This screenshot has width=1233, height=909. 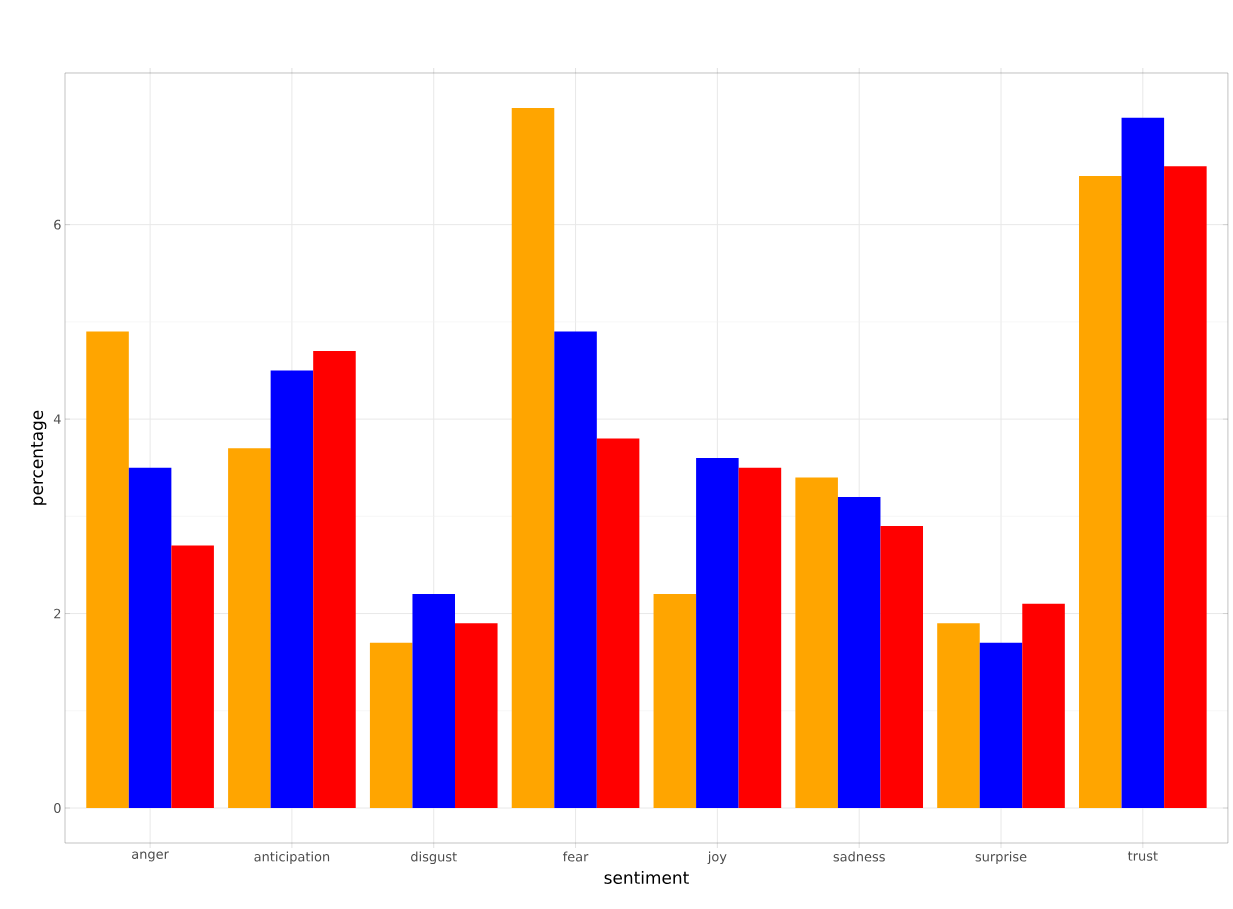 What do you see at coordinates (1001, 858) in the screenshot?
I see `x-tick-label: surprise` at bounding box center [1001, 858].